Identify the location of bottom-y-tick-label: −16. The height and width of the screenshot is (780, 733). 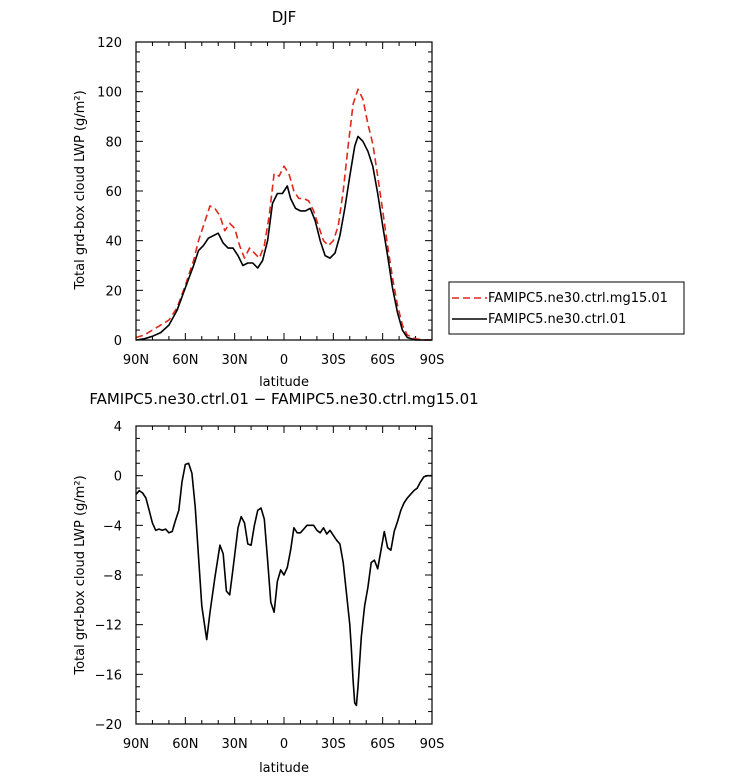
(108, 675).